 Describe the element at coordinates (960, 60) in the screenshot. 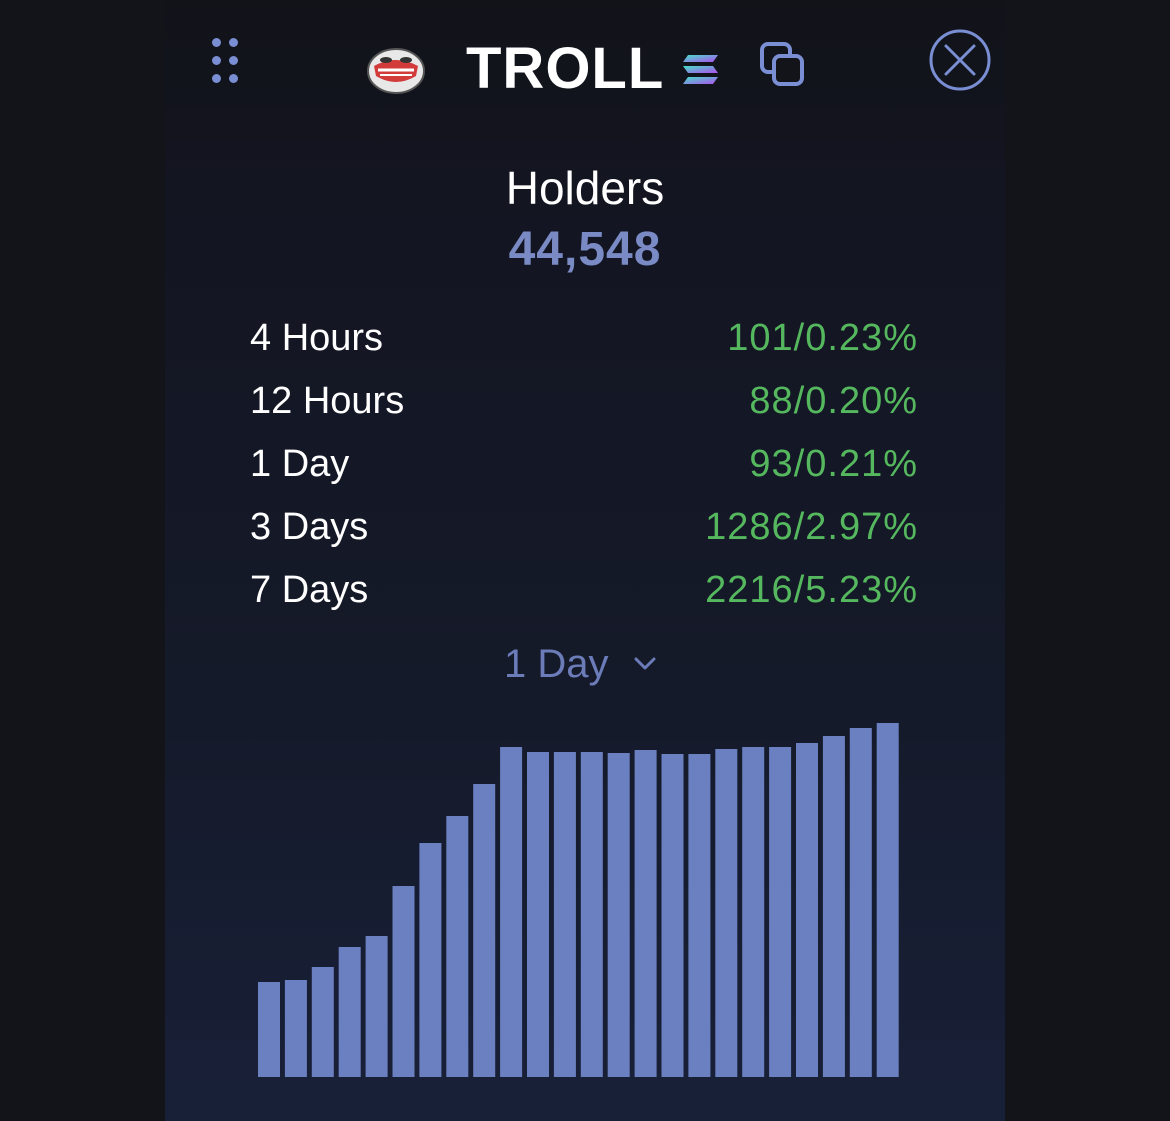

I see `close-icon` at that location.